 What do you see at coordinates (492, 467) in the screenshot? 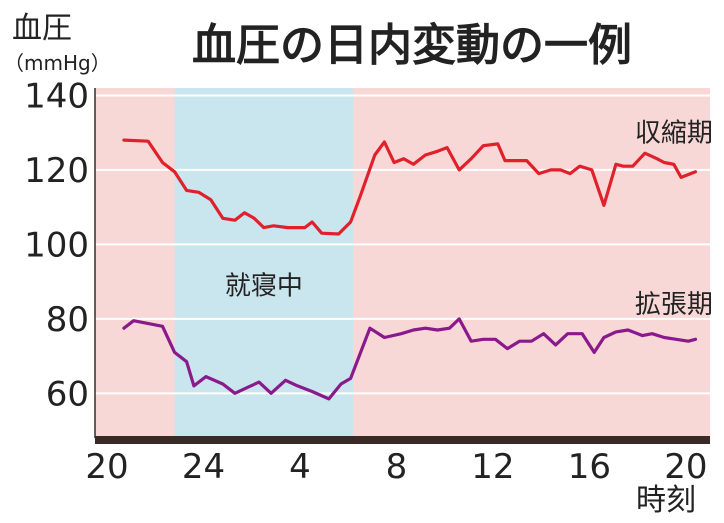
I see `x-tick-label: 12` at bounding box center [492, 467].